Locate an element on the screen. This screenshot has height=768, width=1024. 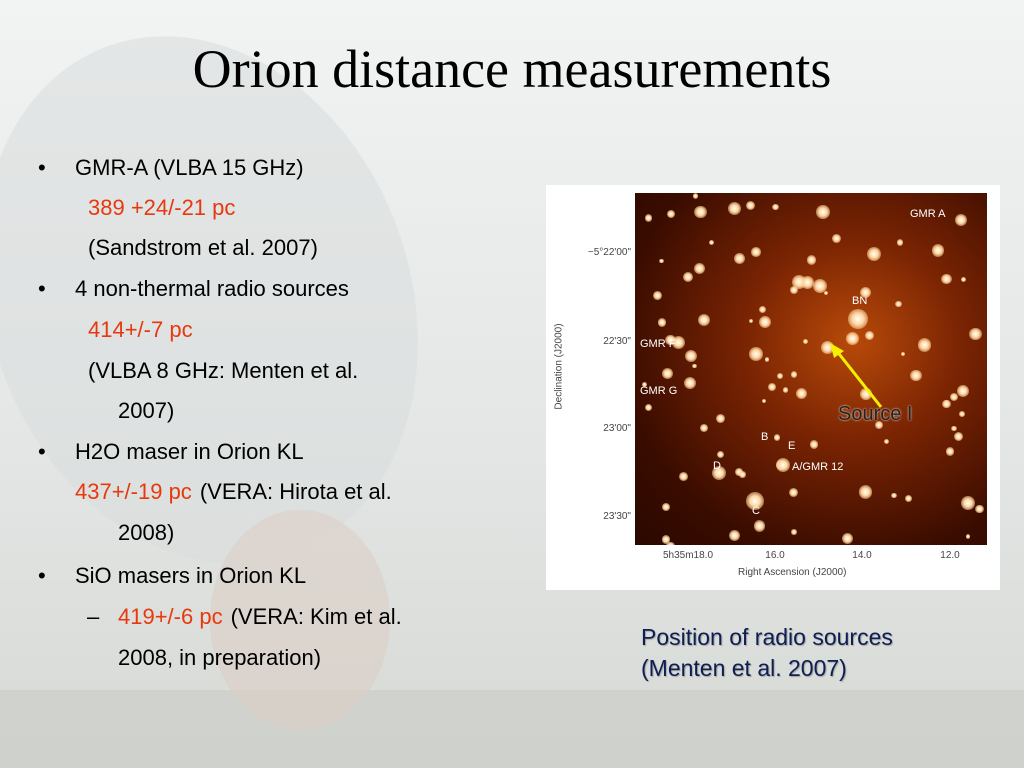
text: 4 non-thermal radio sources is located at coordinates (212, 288).